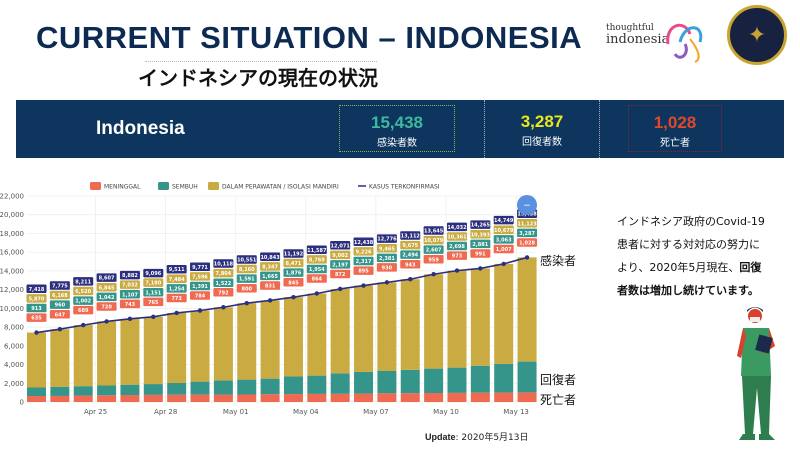 Image resolution: width=800 pixels, height=450 pixels. I want to click on doctor-illustration-icon, so click(756, 373).